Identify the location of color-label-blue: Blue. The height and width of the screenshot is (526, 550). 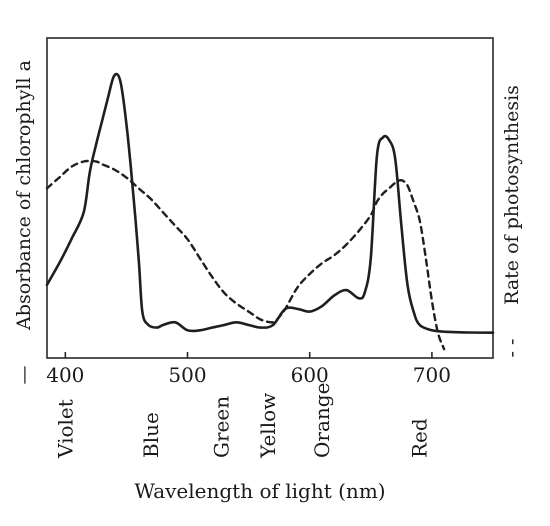
(151, 435).